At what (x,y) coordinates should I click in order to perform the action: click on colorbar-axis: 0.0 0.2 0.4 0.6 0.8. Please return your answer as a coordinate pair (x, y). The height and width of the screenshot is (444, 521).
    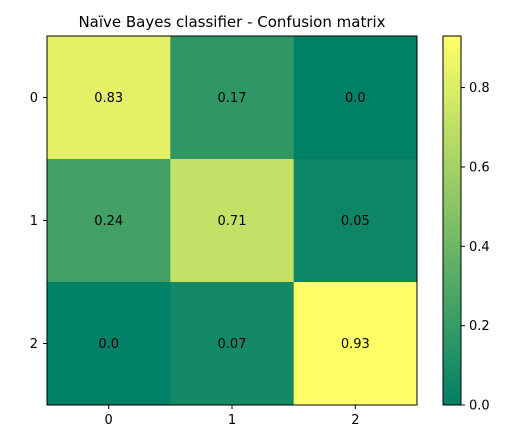
    Looking at the image, I should click on (475, 247).